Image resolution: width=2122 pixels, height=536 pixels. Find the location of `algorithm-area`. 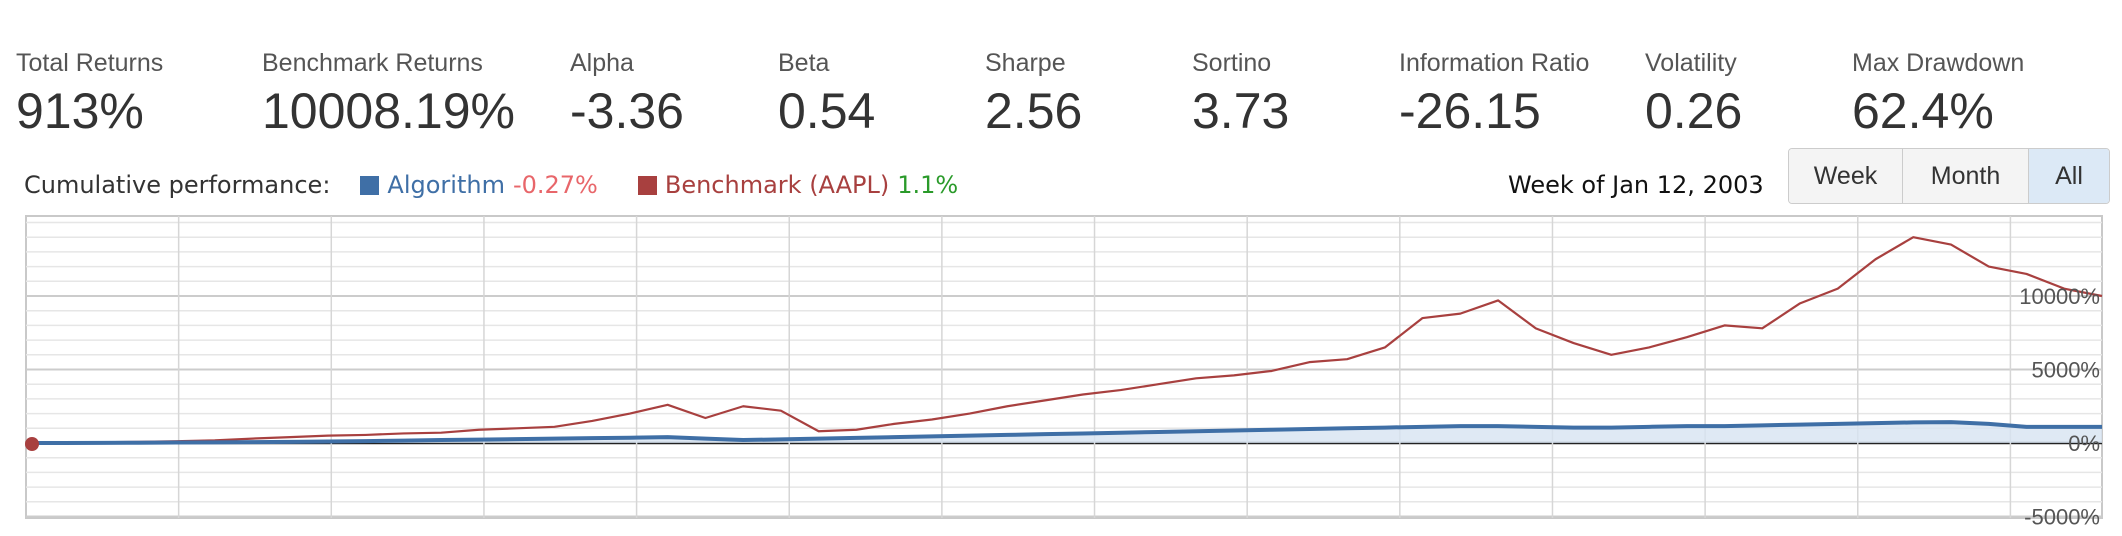

algorithm-area is located at coordinates (1064, 432).